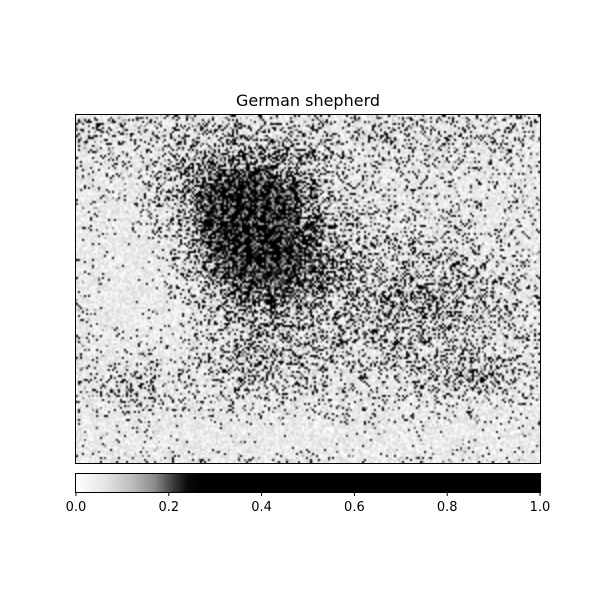 The image size is (600, 600). Describe the element at coordinates (308, 503) in the screenshot. I see `colorbar-ticks: 0.0 0.2 0.4 0.6 0.8 1.0` at that location.